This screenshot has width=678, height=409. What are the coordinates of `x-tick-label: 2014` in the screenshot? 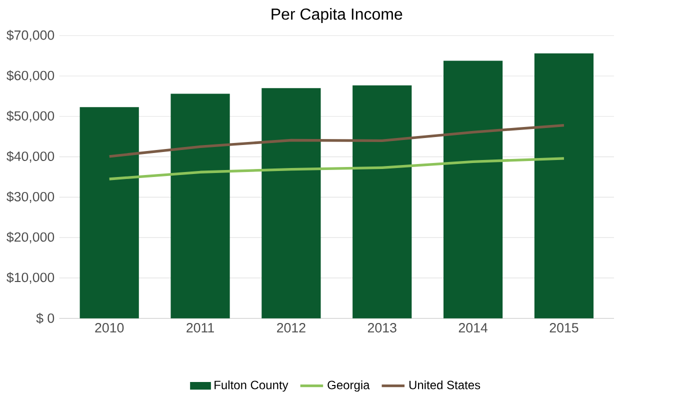 It's located at (473, 327).